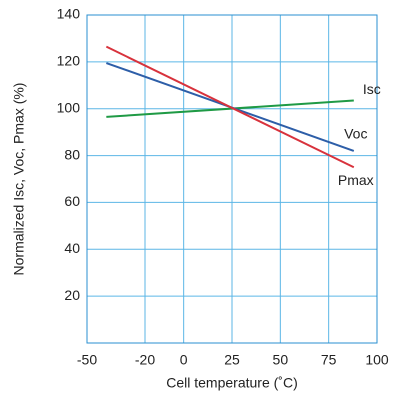  What do you see at coordinates (145, 360) in the screenshot?
I see `x-tick-label: -20` at bounding box center [145, 360].